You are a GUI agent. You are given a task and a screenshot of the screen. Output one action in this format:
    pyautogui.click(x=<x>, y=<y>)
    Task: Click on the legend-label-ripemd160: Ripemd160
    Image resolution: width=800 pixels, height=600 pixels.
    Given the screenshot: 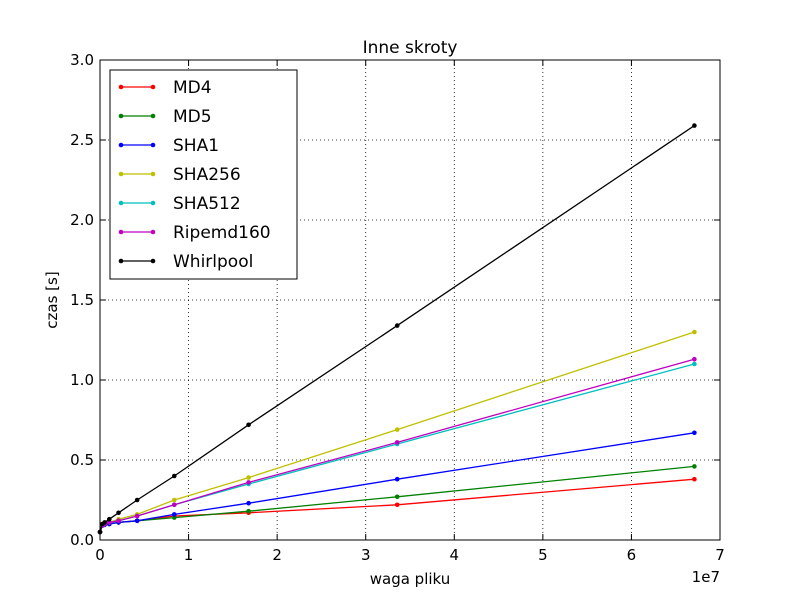 What is the action you would take?
    pyautogui.click(x=222, y=233)
    